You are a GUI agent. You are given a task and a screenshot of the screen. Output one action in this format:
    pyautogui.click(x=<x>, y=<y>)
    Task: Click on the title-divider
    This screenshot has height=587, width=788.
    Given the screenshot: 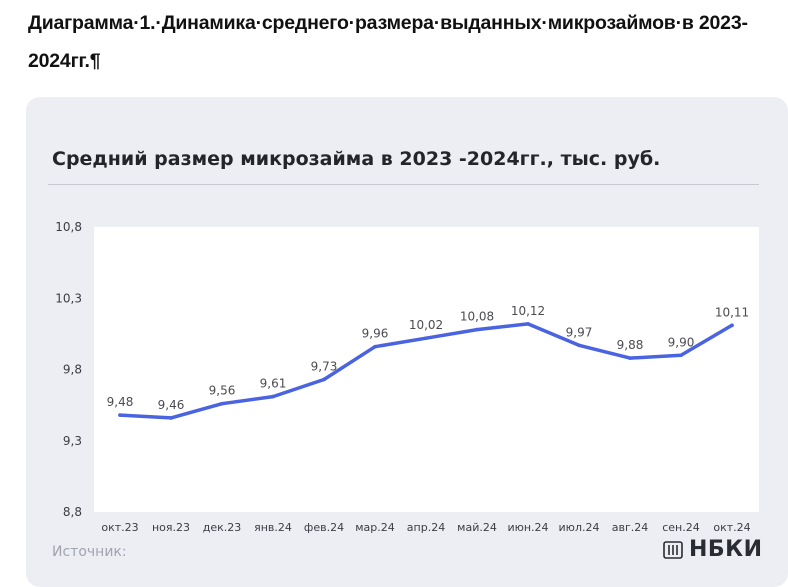 What is the action you would take?
    pyautogui.click(x=403, y=184)
    